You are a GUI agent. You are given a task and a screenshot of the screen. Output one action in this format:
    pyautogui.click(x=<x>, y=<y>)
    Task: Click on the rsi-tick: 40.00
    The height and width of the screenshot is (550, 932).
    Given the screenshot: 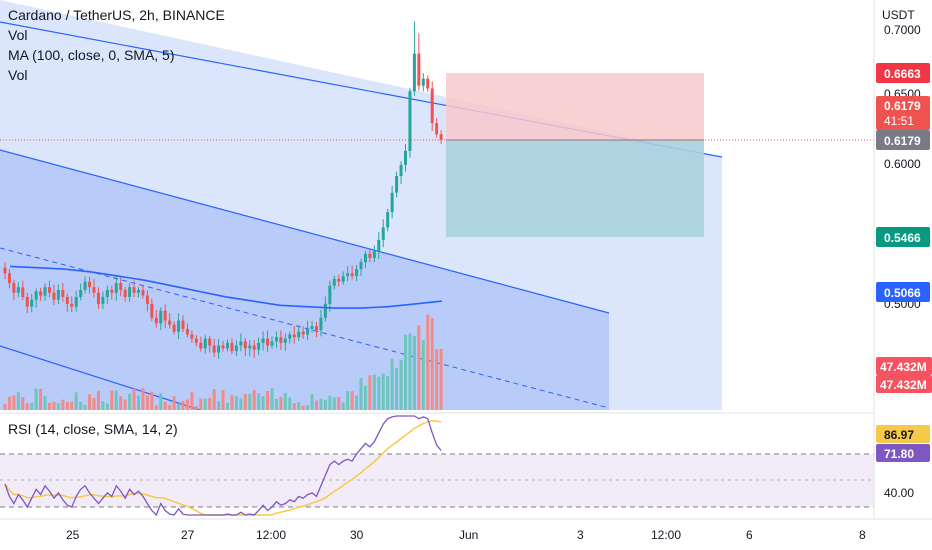 What is the action you would take?
    pyautogui.click(x=899, y=493)
    